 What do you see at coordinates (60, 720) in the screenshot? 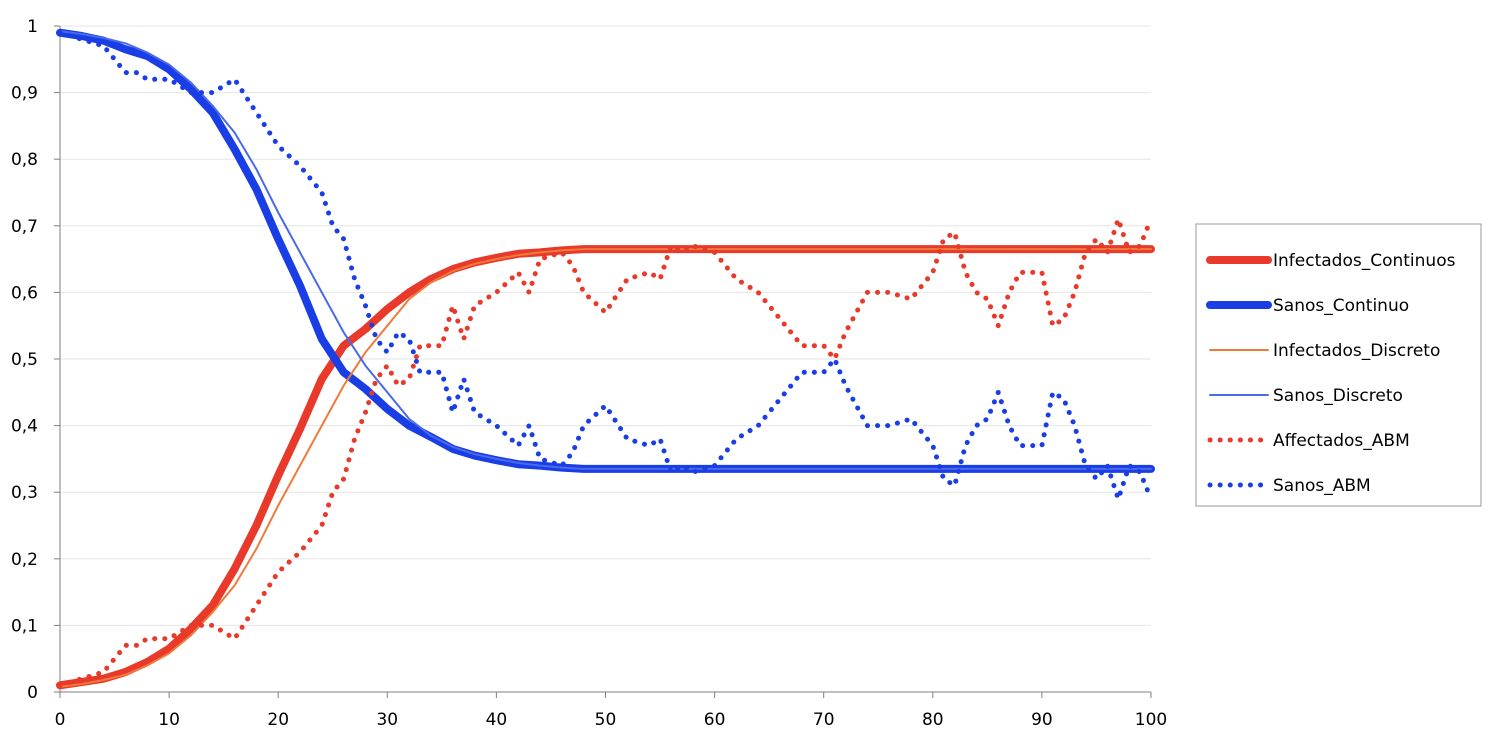
I see `x-tick-label: 0` at bounding box center [60, 720].